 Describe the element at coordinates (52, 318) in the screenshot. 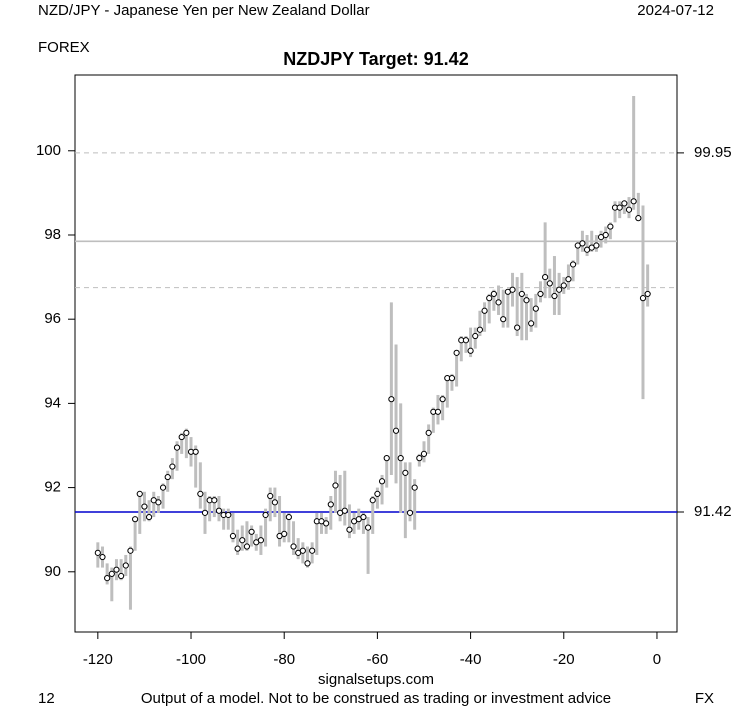

I see `y-tick-label: 96` at that location.